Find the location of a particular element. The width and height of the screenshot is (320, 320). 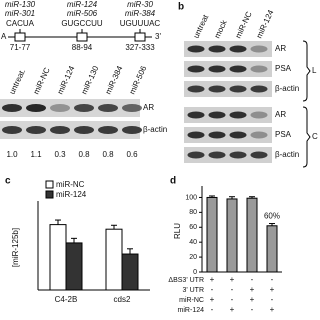

legend-label: miR-NC is located at coordinates (70, 184).